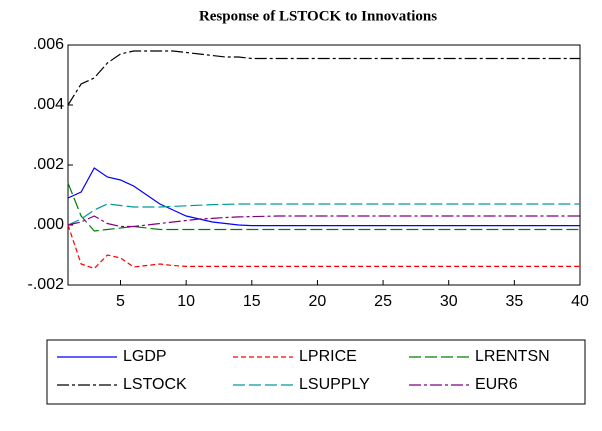  Describe the element at coordinates (145, 356) in the screenshot. I see `legend-label: LGDP` at that location.